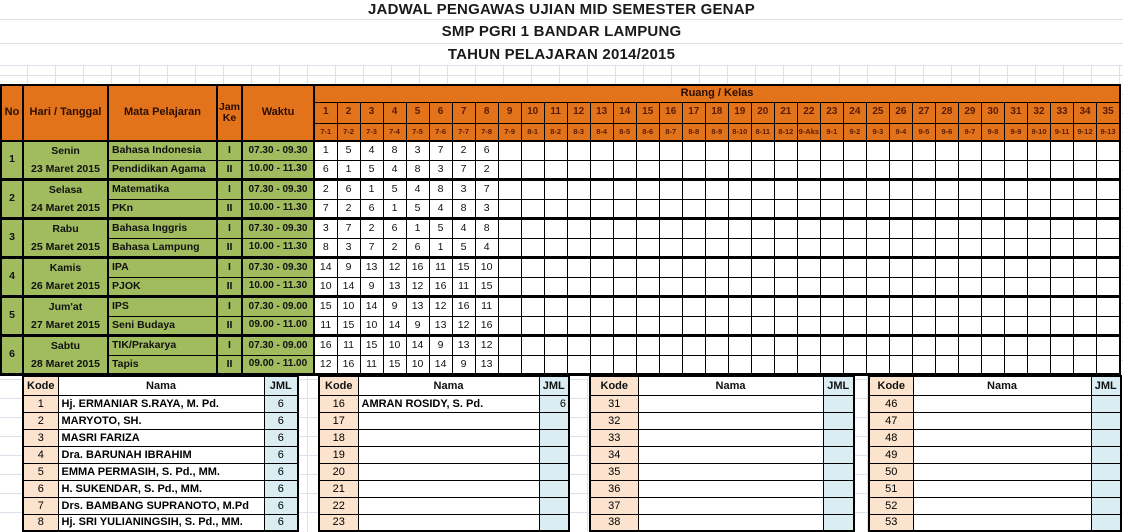 This screenshot has height=532, width=1123. I want to click on kode-cell: 3, so click(40, 437).